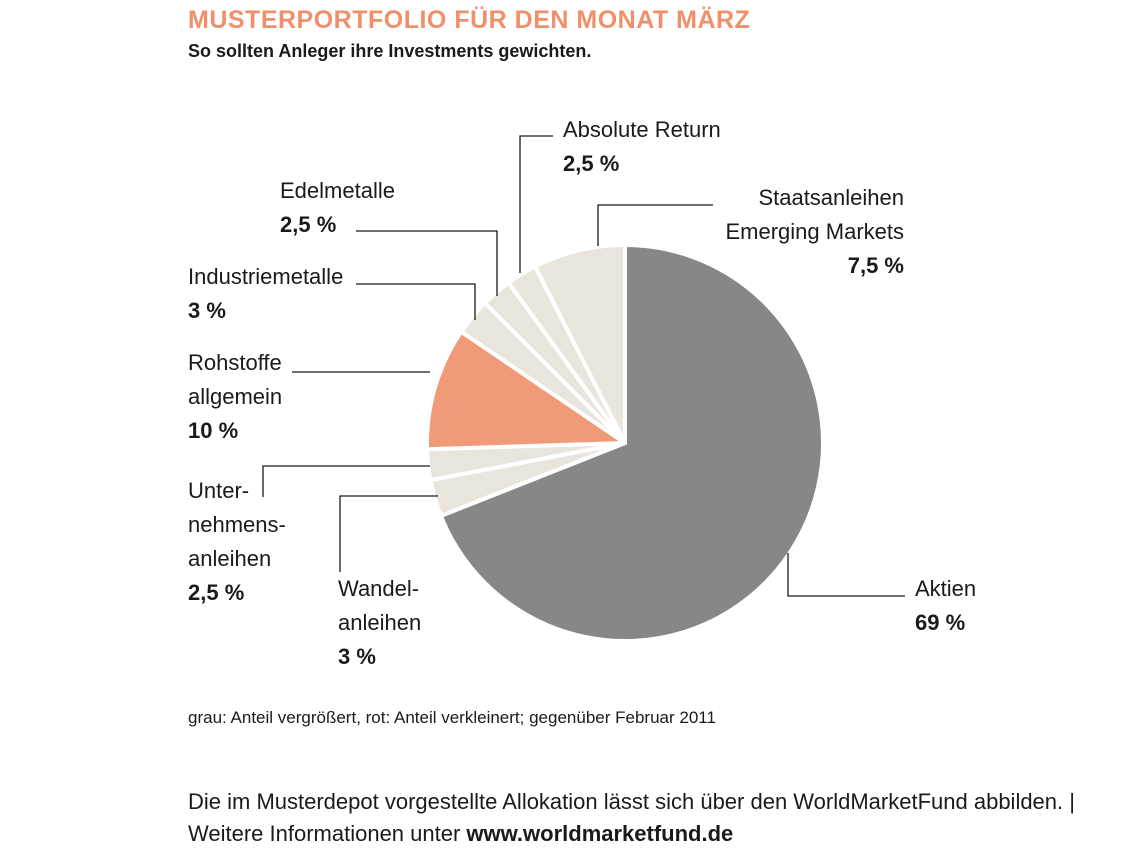 This screenshot has width=1136, height=851. I want to click on slice-label-rohstoffe: Rohstoffe allgemein 10 %, so click(235, 397).